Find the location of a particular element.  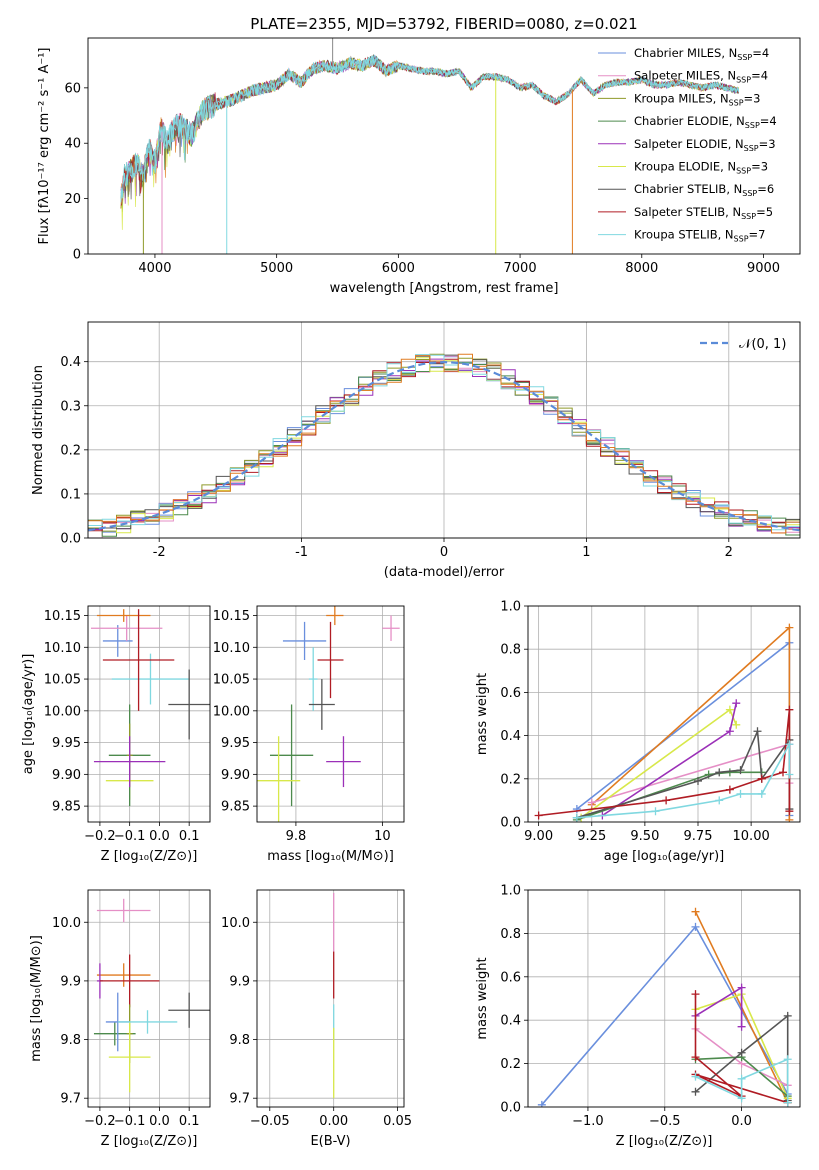

legend-label-suffix: =5 is located at coordinates (764, 212).